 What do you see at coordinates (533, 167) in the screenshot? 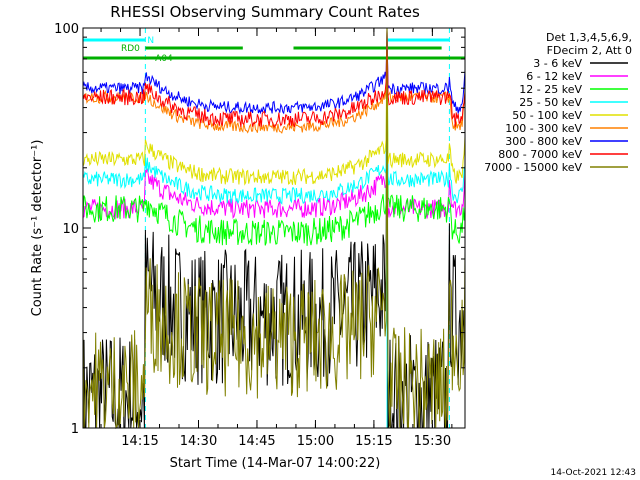
I see `legend-entry-label: 7000 - 15000 keV` at bounding box center [533, 167].